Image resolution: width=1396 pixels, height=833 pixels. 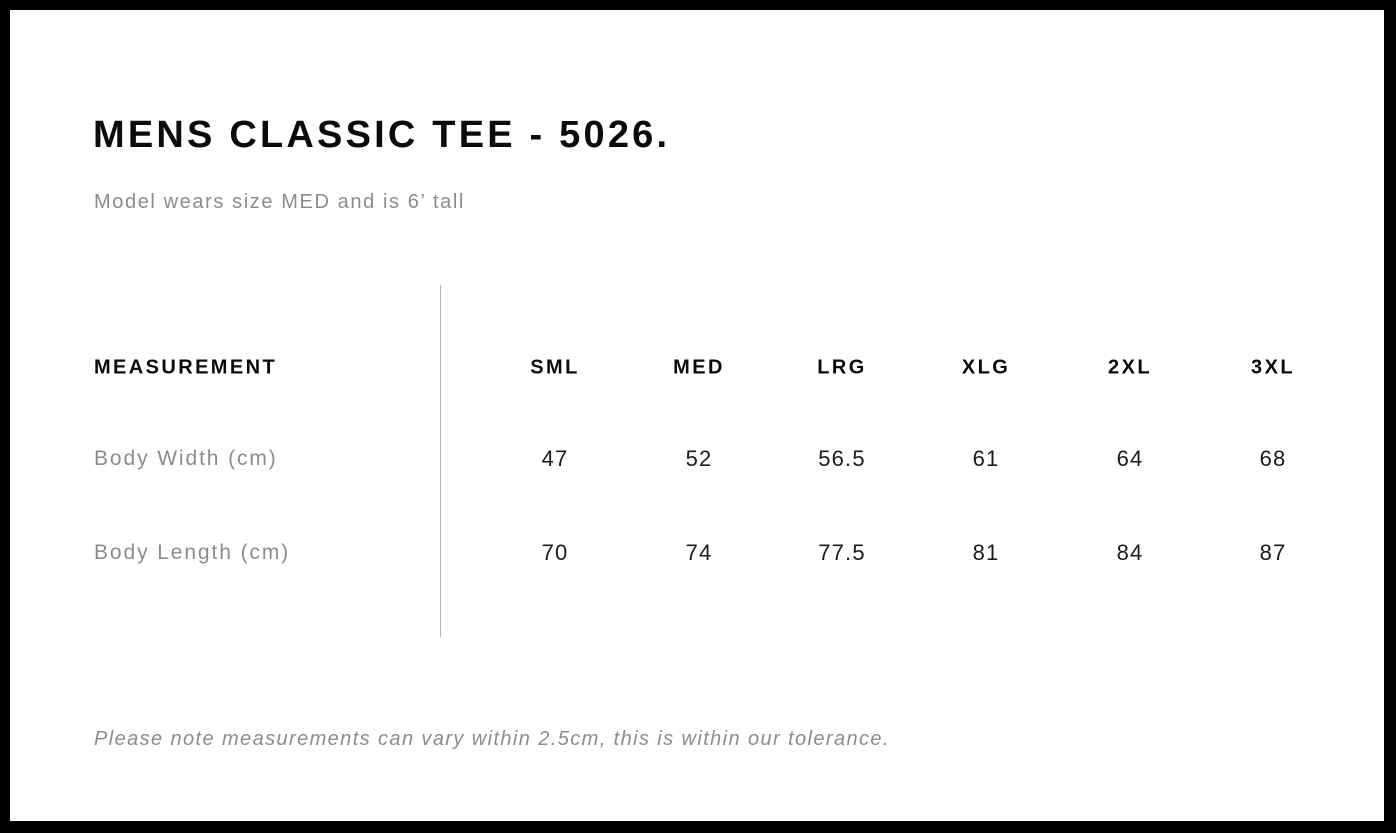 I want to click on column-header-size-3xl: 3XL, so click(x=1273, y=367).